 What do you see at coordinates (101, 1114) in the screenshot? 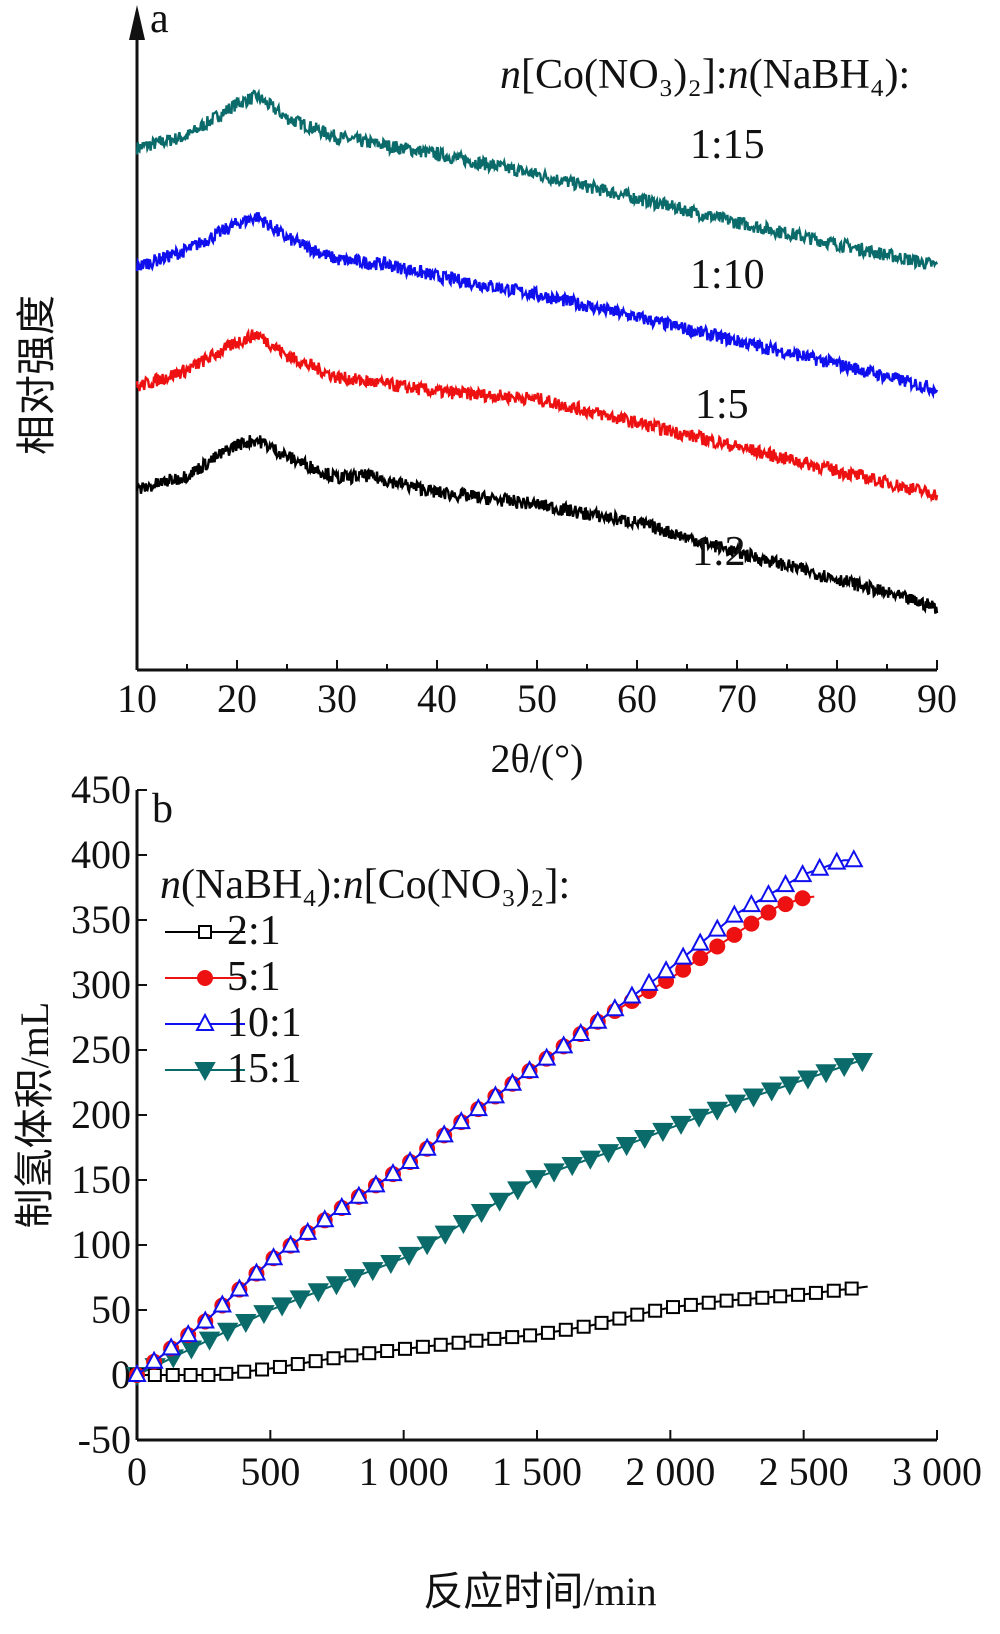
I see `panel-b-y-tick-label: 200` at bounding box center [101, 1114].